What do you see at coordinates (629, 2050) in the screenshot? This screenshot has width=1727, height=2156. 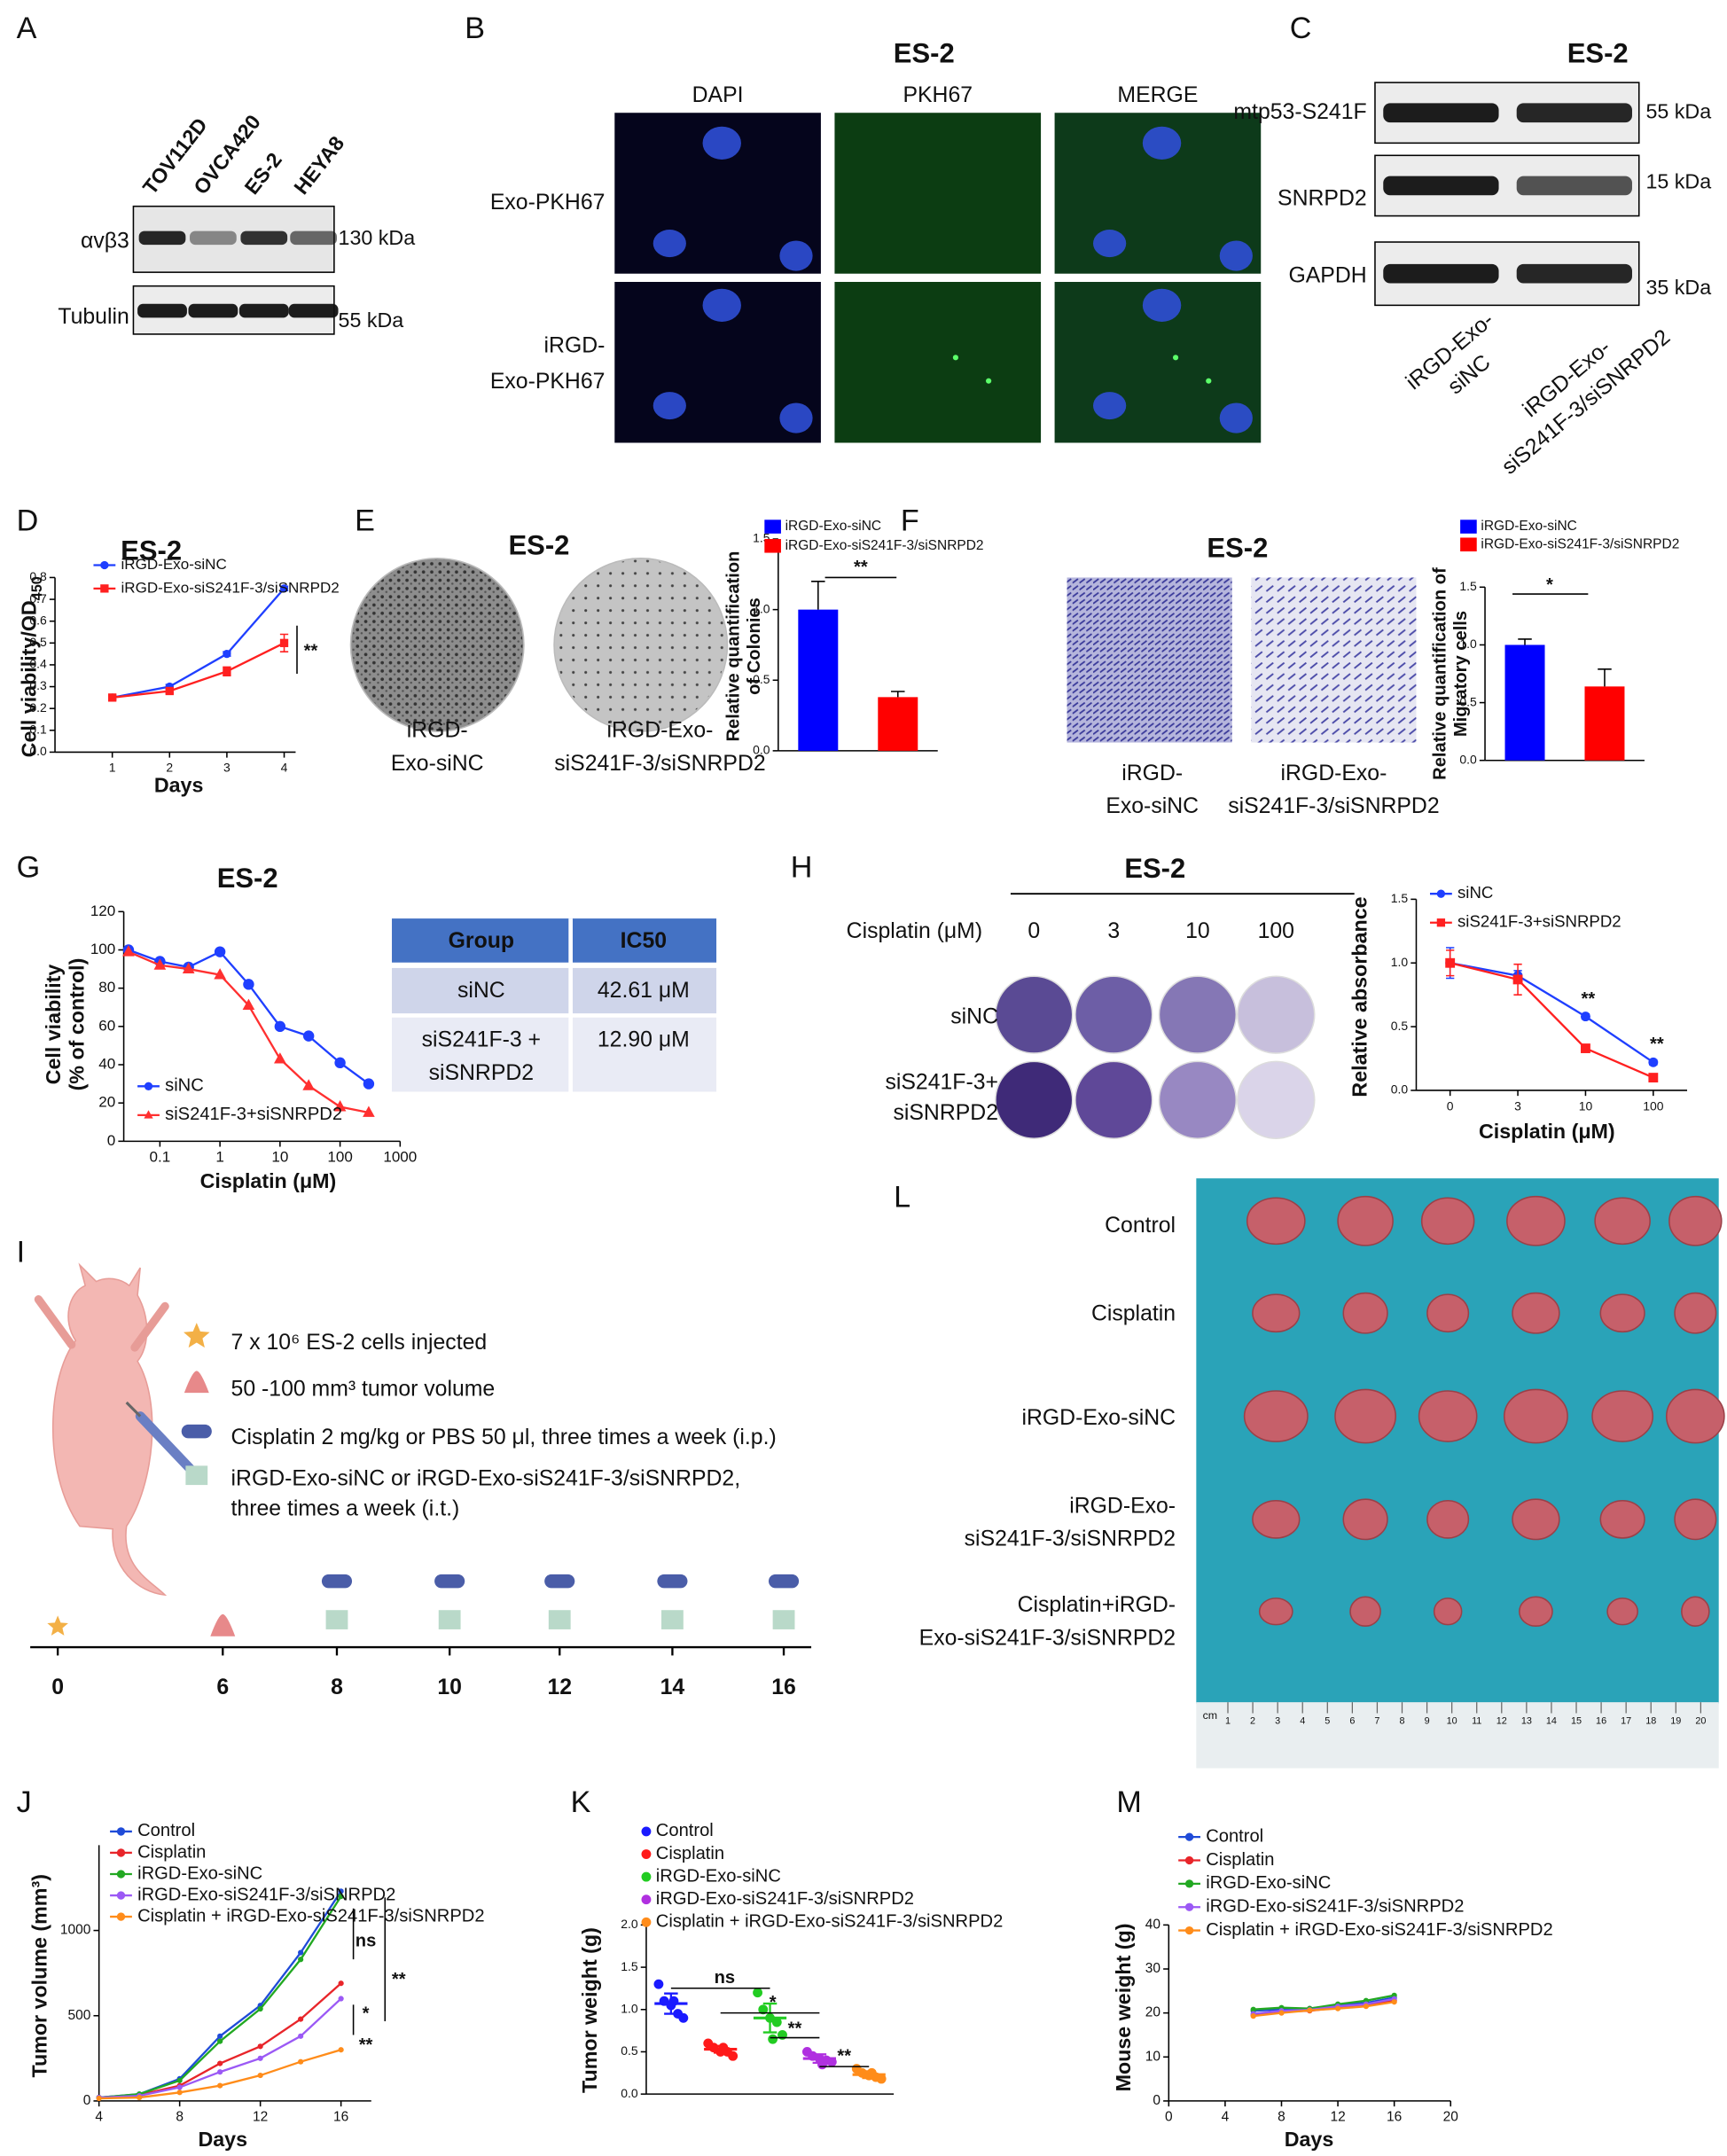 I see `y-tick-label: 0.5` at bounding box center [629, 2050].